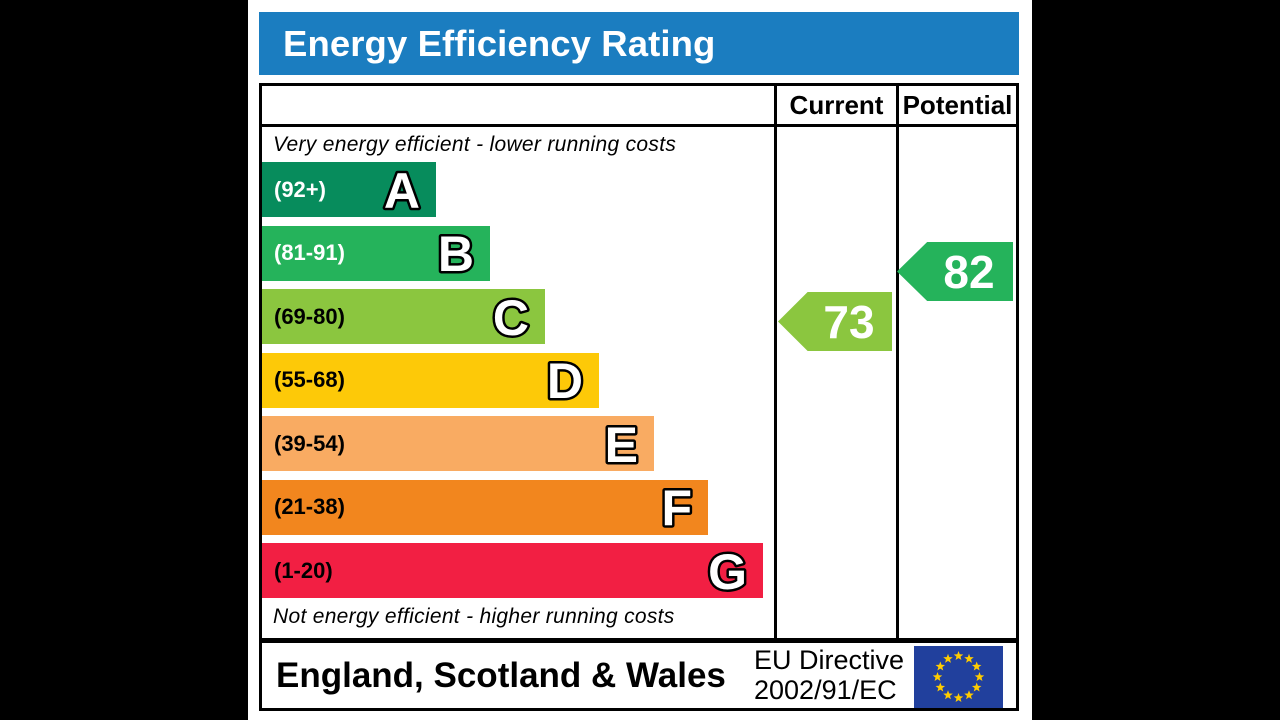 This screenshot has width=1280, height=720. I want to click on svg-text: A, so click(402, 191).